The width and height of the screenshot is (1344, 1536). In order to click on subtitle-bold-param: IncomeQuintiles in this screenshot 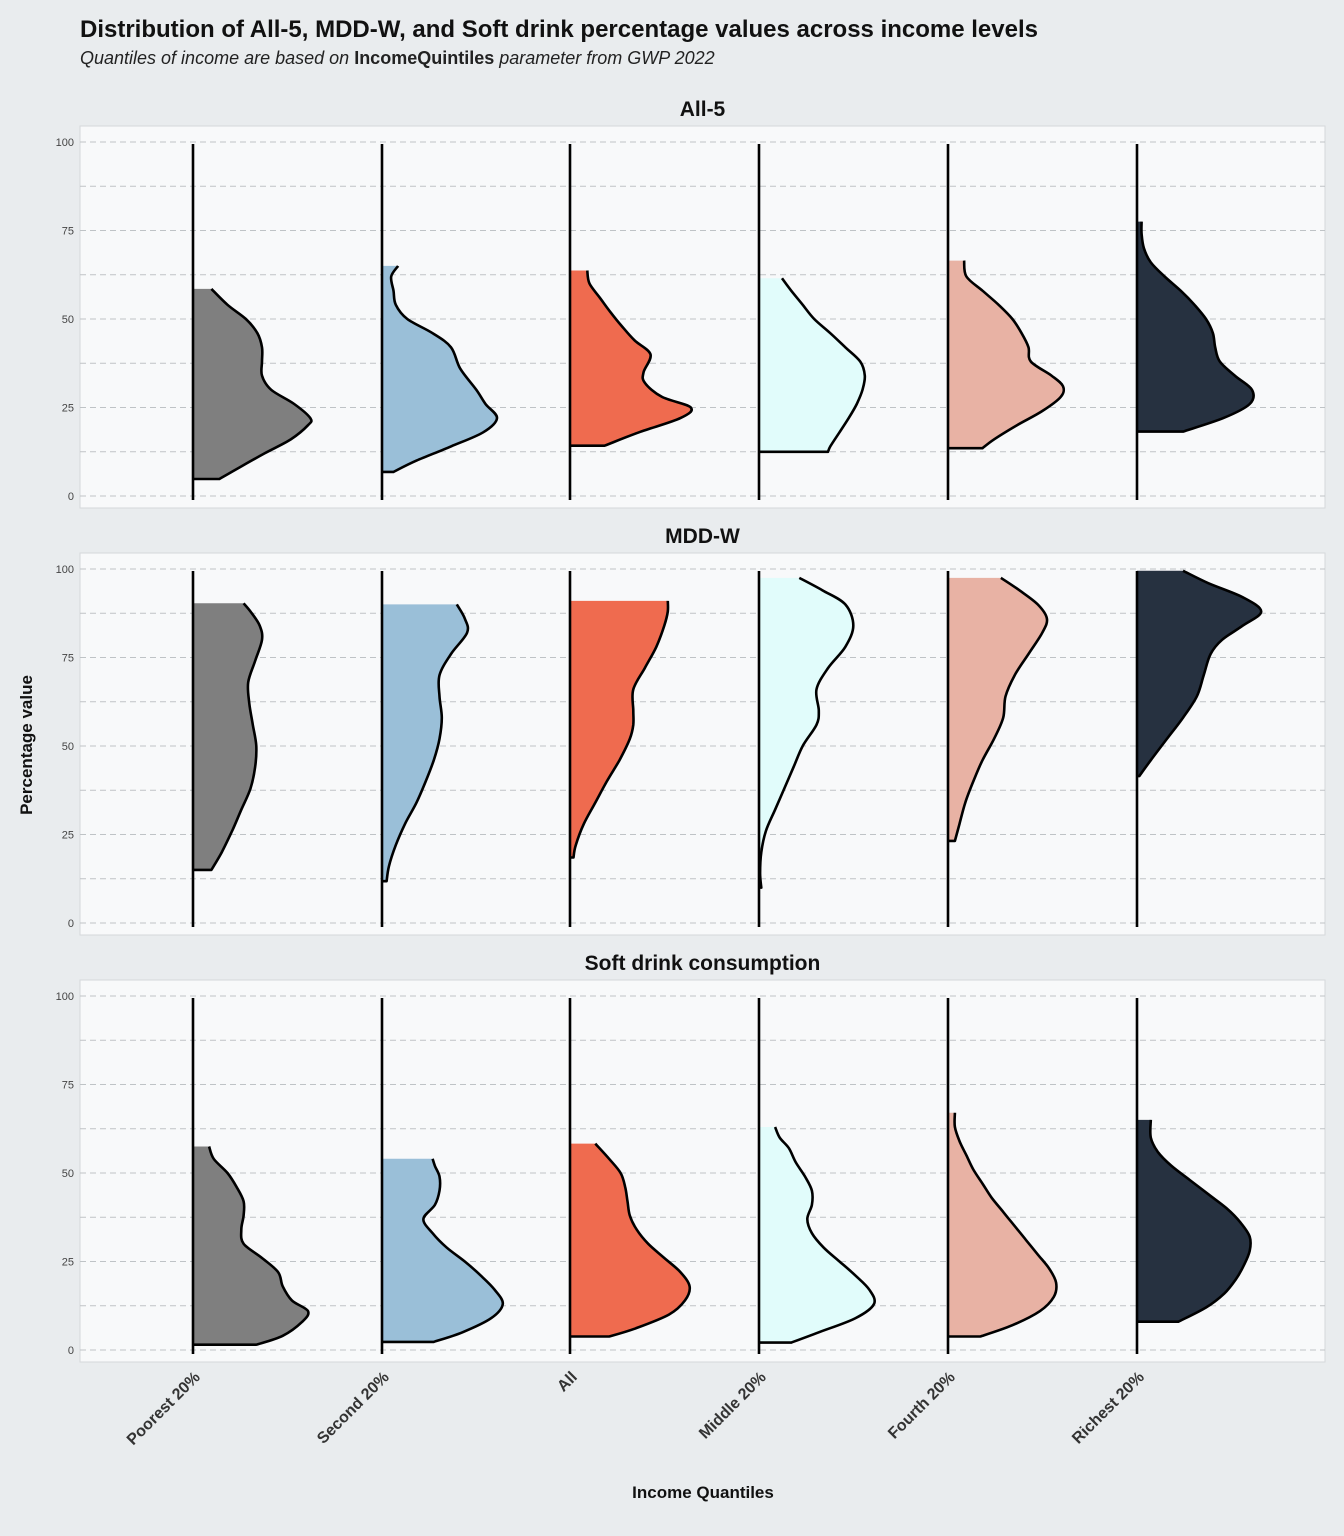, I will do `click(424, 58)`.